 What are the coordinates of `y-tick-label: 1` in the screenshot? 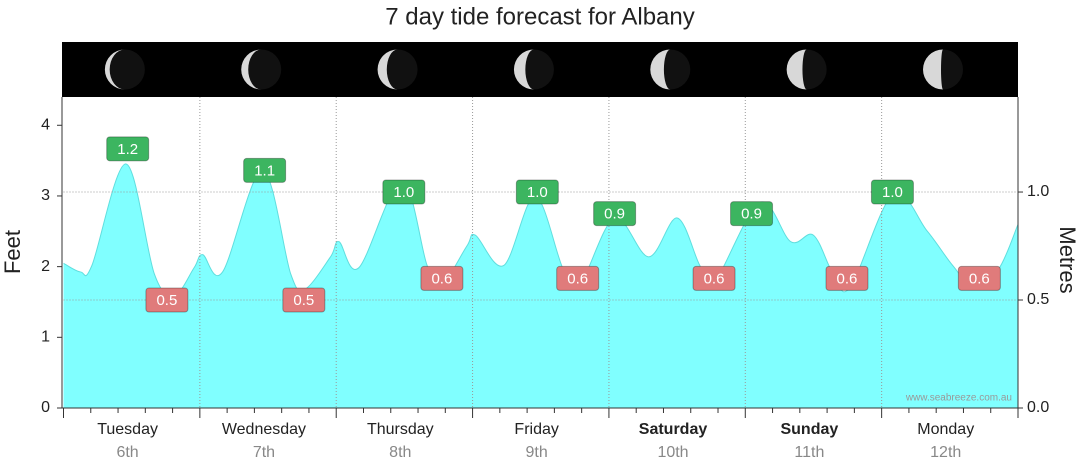 It's located at (45, 337).